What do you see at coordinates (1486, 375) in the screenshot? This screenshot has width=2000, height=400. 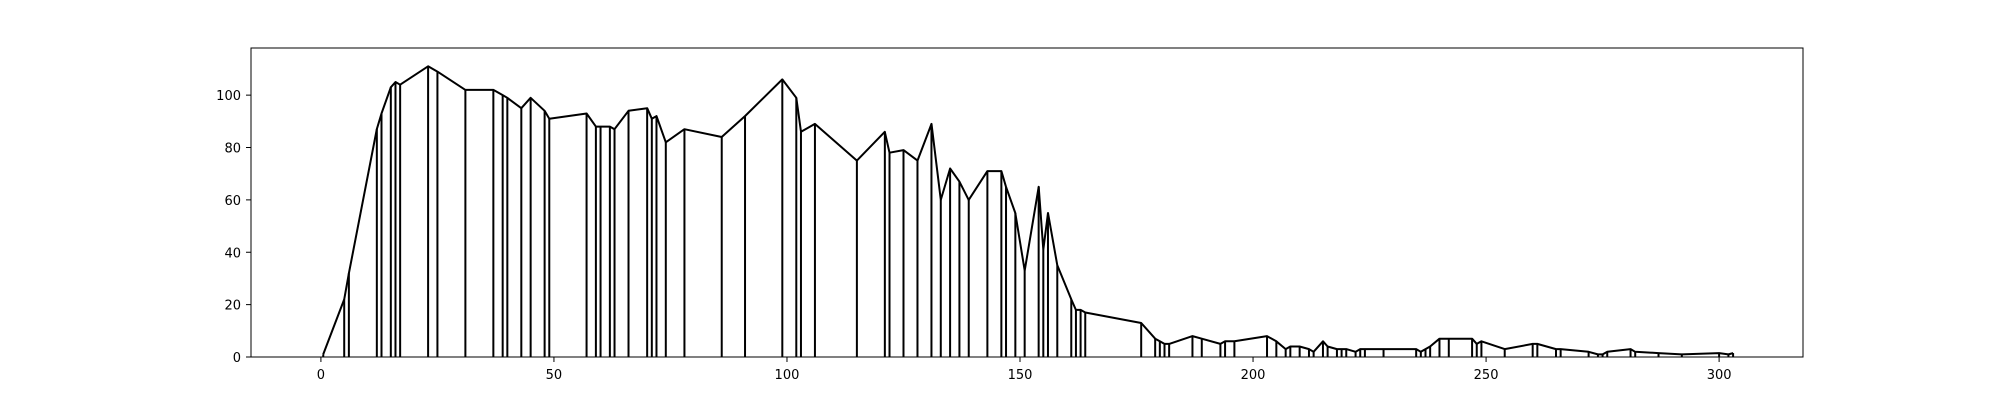 I see `x-tick-label-250: 250` at bounding box center [1486, 375].